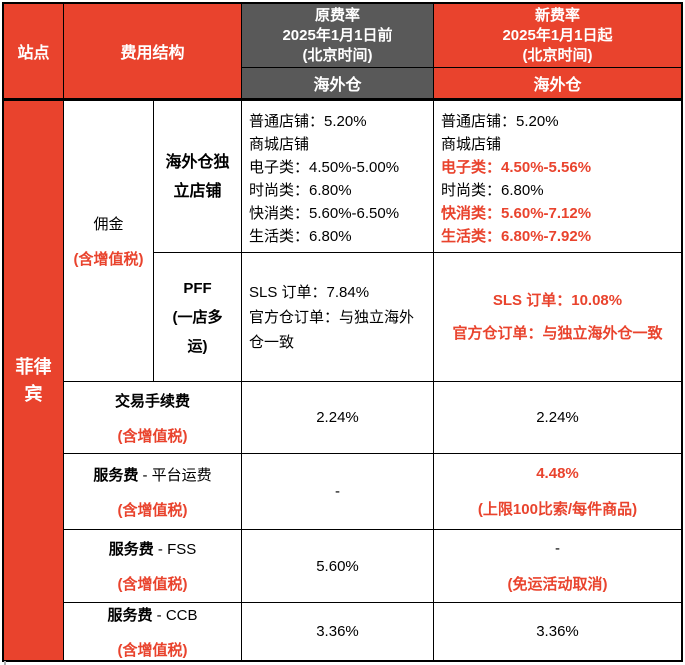 The image size is (685, 665). I want to click on rate-line: 4.48%, so click(557, 473).